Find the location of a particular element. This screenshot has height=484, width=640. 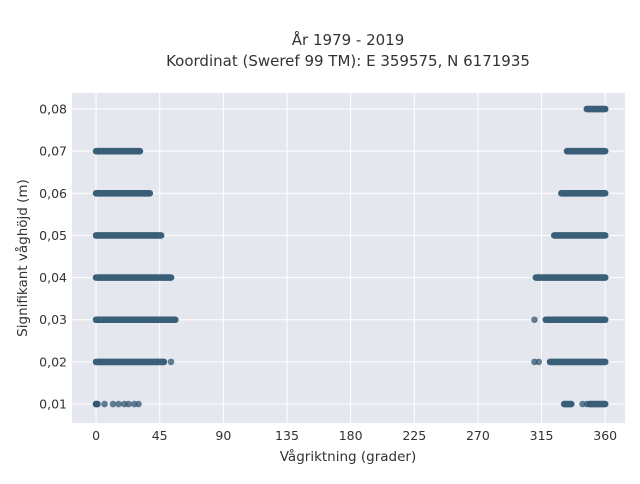

x-tick-label: 90 is located at coordinates (223, 435).